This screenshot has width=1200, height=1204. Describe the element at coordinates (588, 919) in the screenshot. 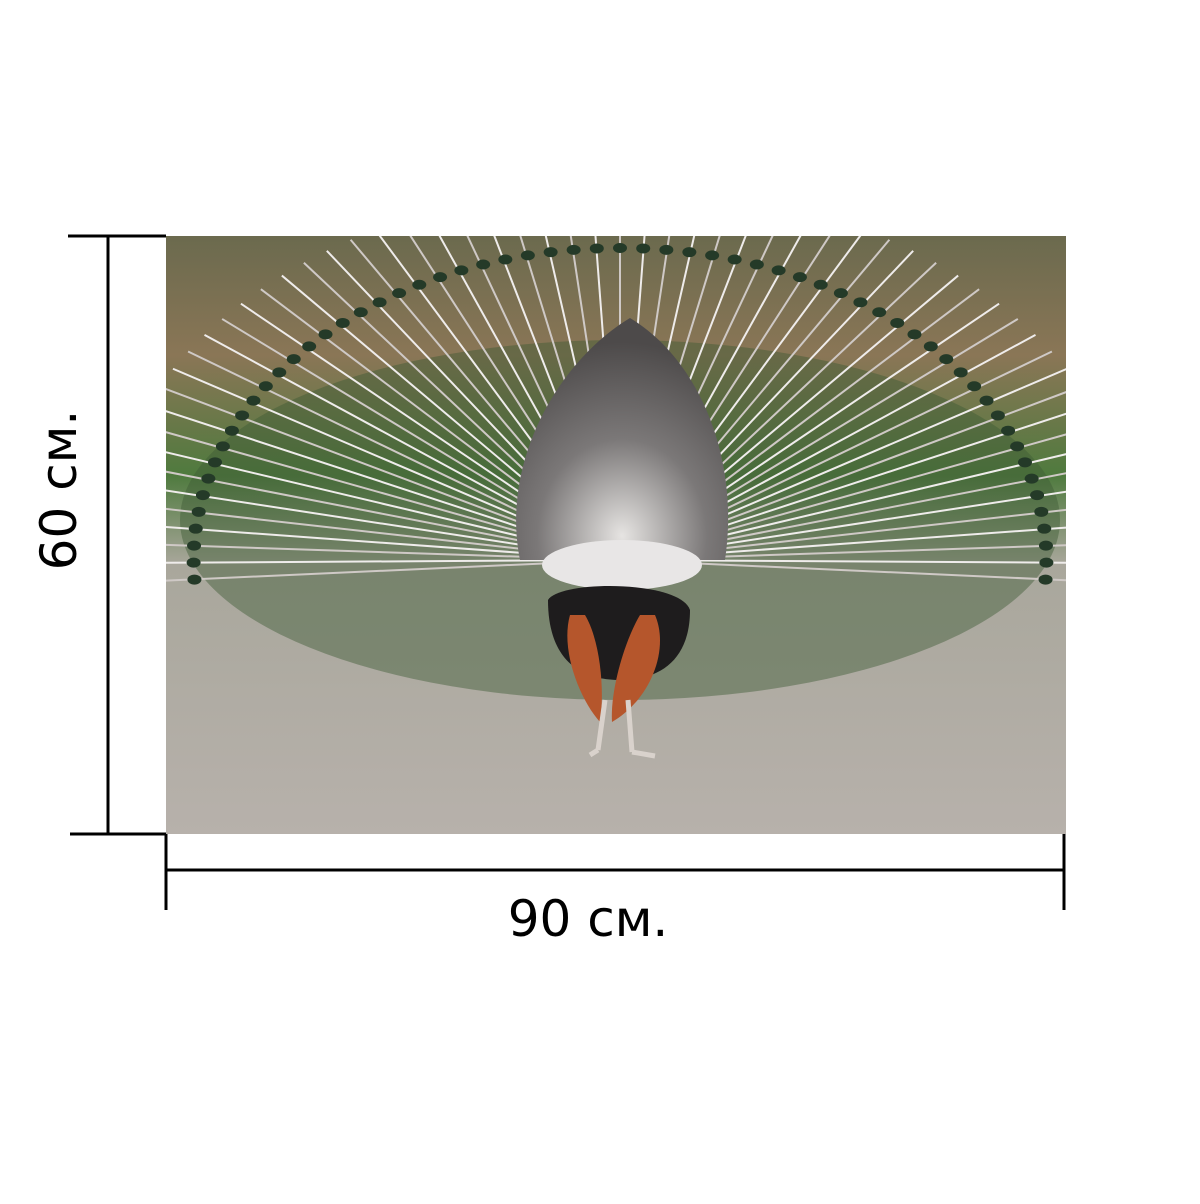

I see `width-label: 90 см.` at that location.